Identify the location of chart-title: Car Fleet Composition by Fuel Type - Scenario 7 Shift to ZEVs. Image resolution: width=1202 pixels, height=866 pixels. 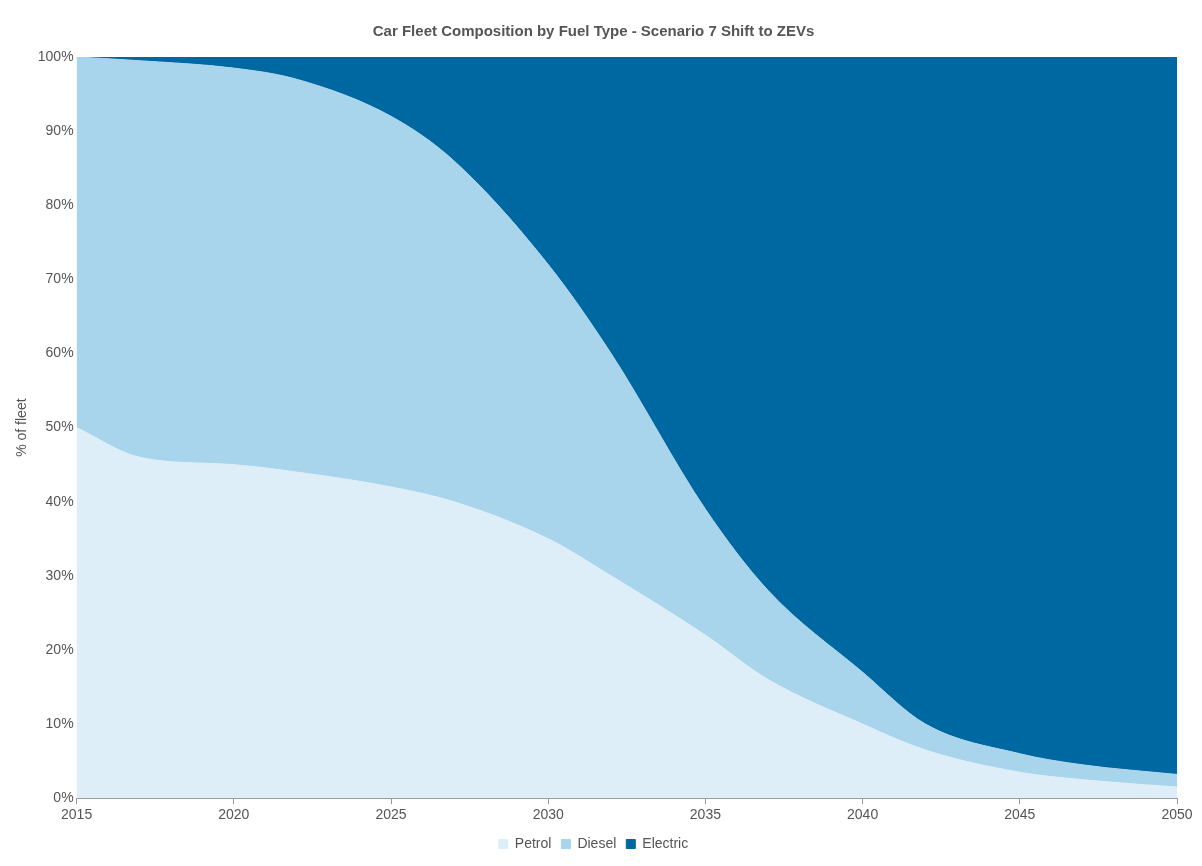
(593, 31).